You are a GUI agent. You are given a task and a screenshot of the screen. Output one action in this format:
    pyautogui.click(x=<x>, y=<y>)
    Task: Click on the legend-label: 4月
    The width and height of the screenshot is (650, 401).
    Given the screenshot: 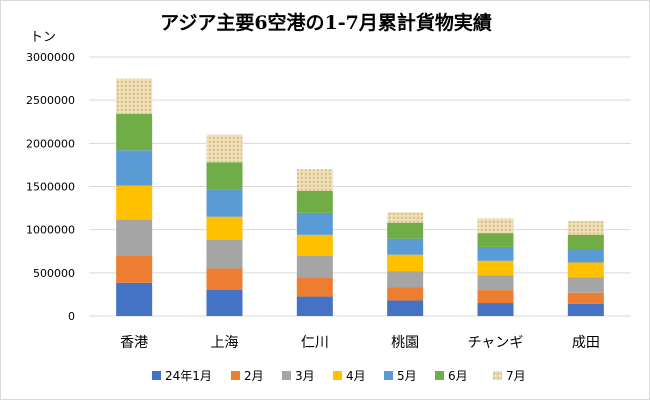 What is the action you would take?
    pyautogui.click(x=356, y=376)
    